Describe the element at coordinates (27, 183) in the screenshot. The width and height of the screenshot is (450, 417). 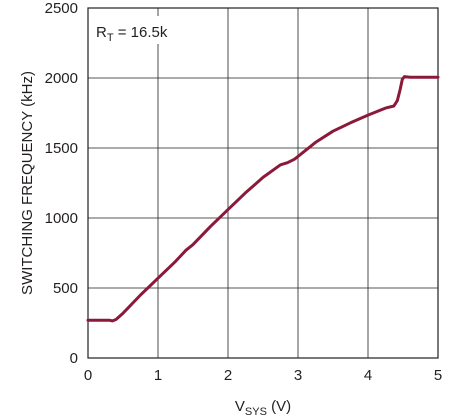
I see `y-axis-label: SWITCHING FREQUENCY (kHz)` at that location.